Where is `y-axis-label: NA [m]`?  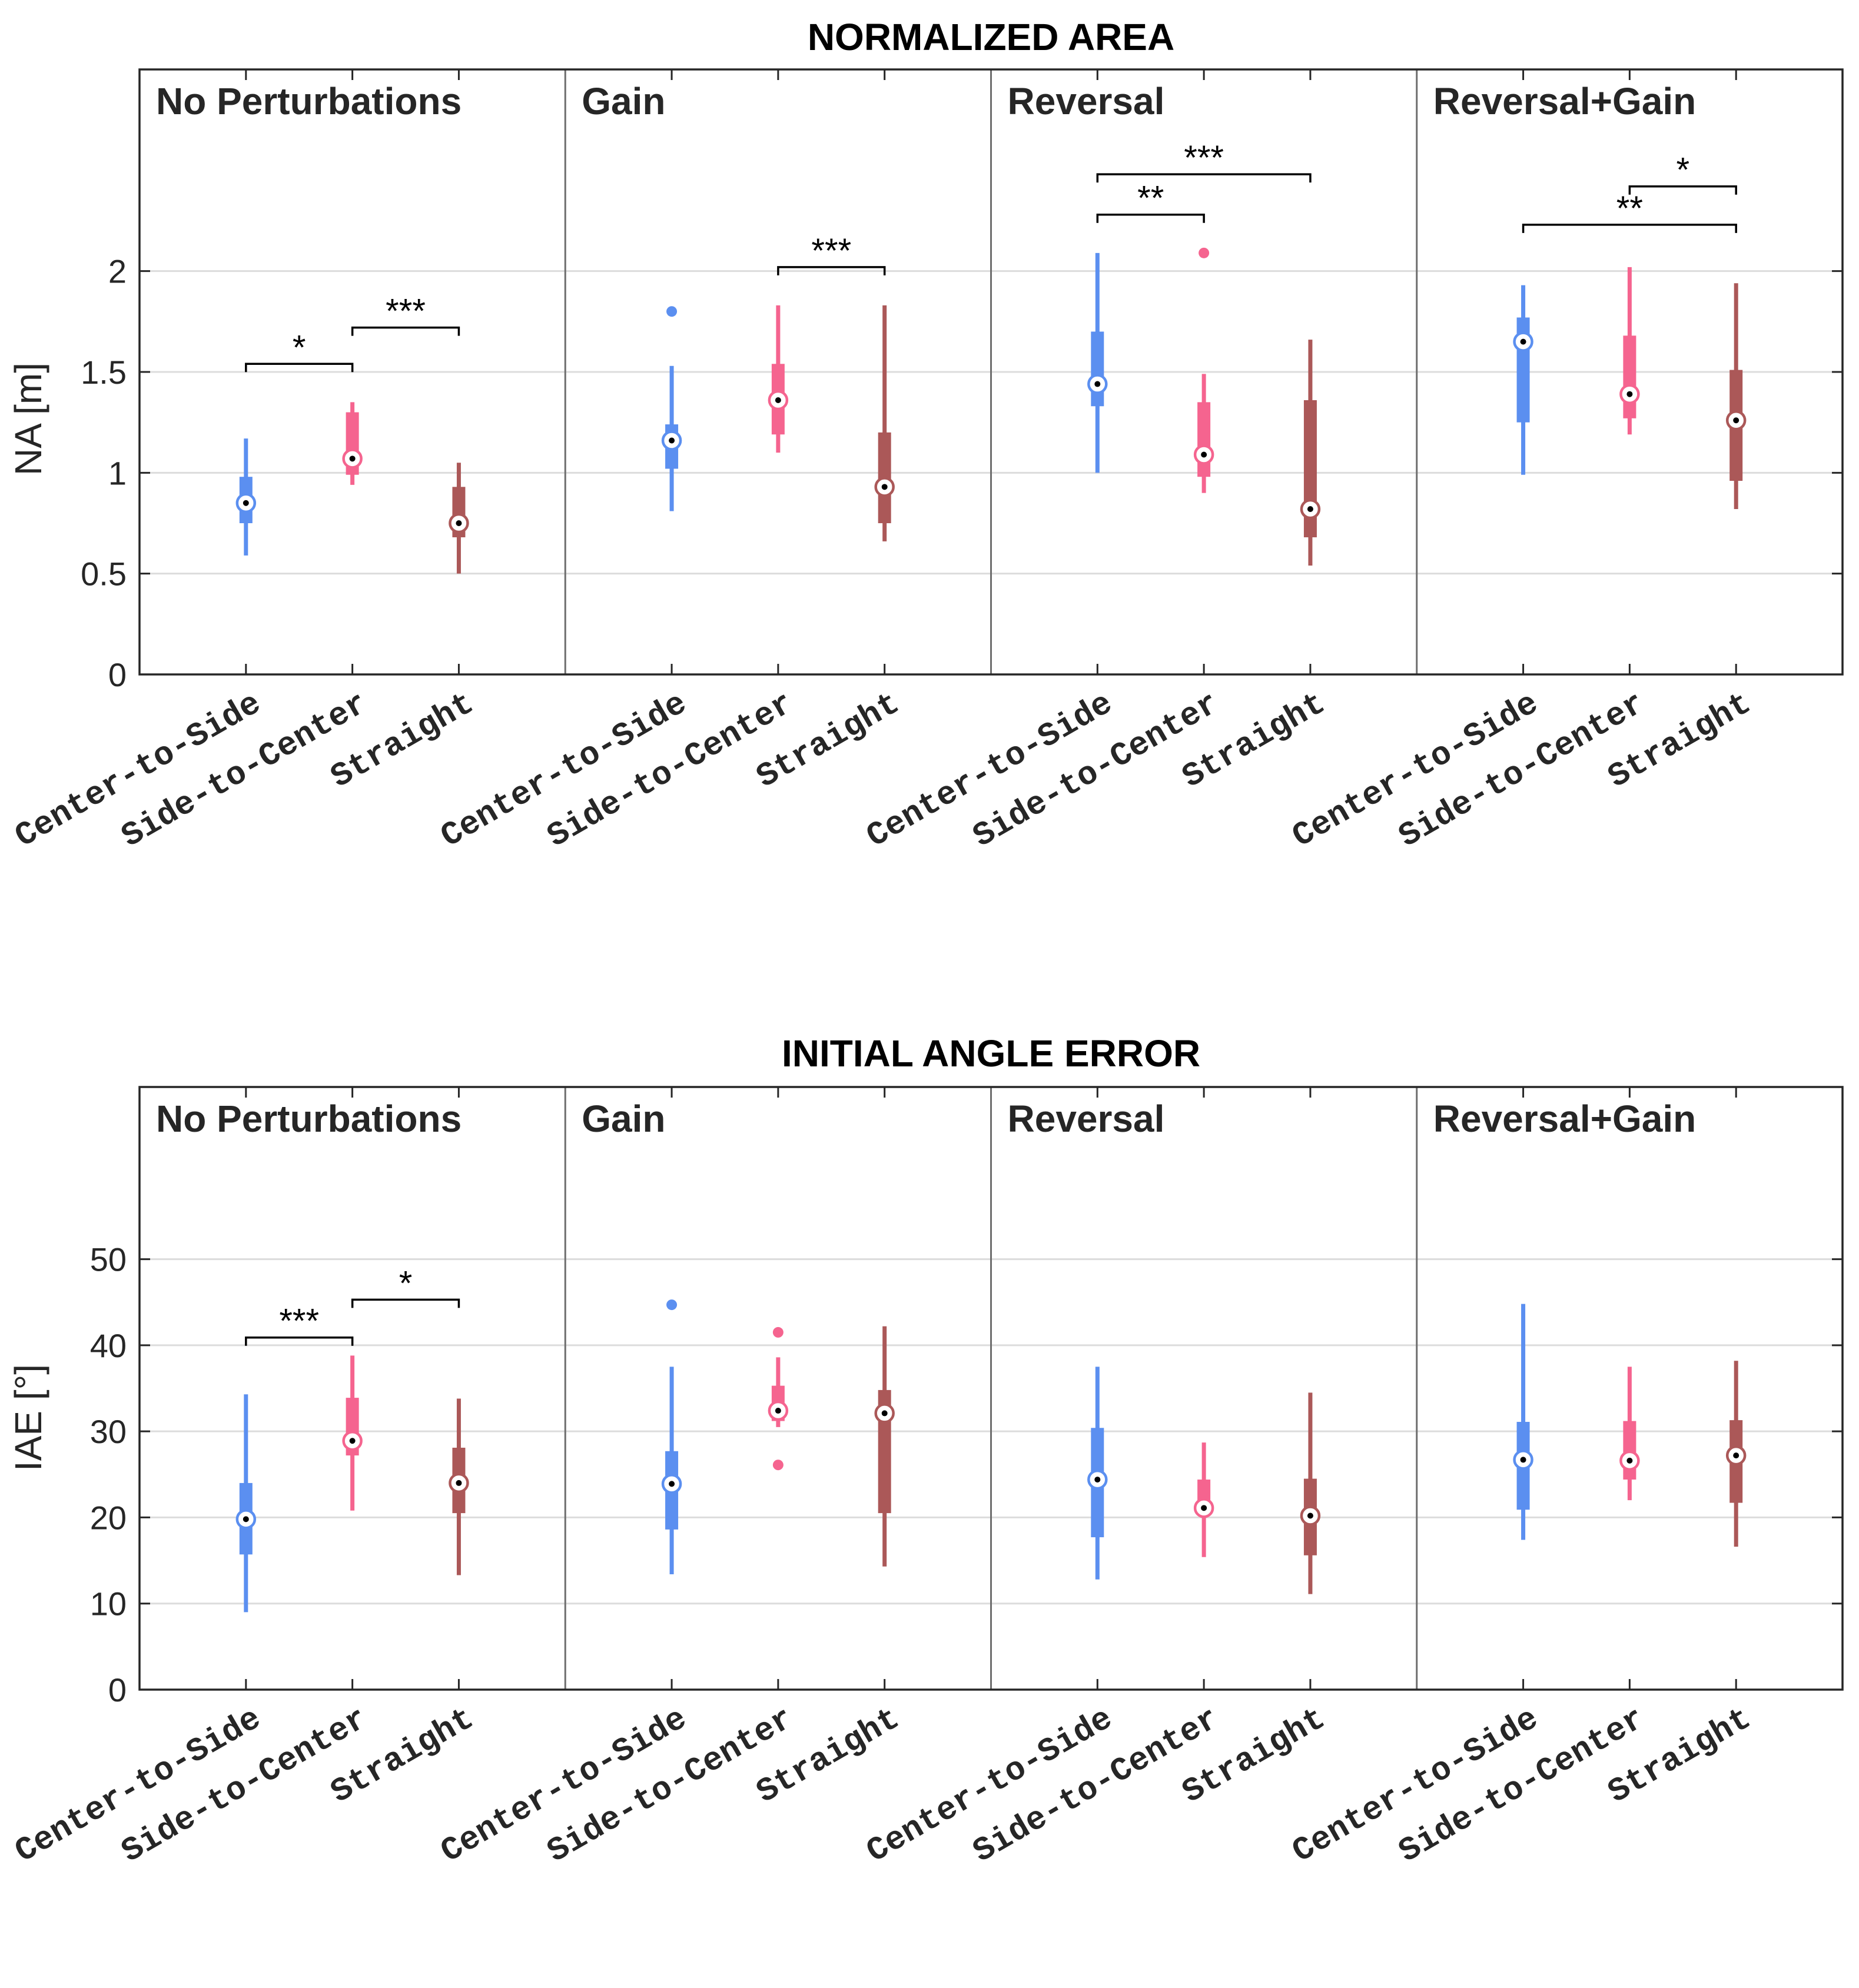 y-axis-label: NA [m] is located at coordinates (28, 419).